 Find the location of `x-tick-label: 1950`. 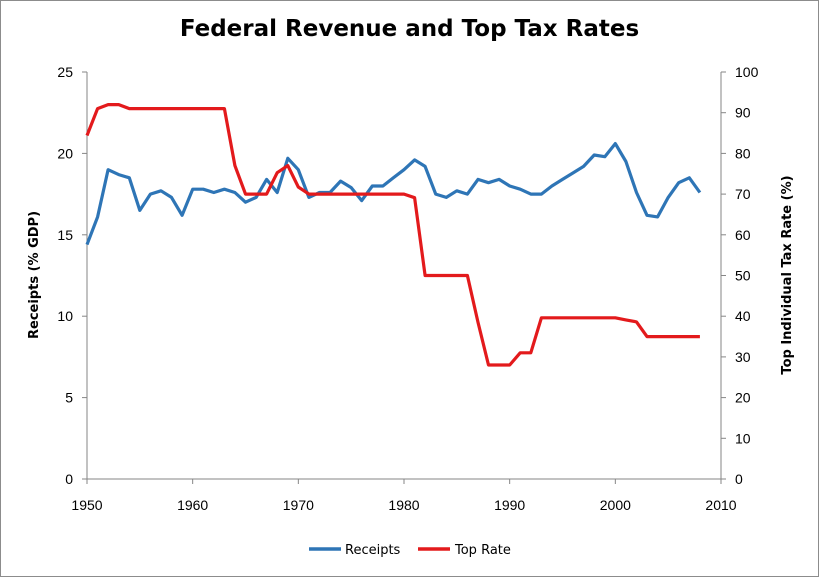

x-tick-label: 1950 is located at coordinates (86, 505).